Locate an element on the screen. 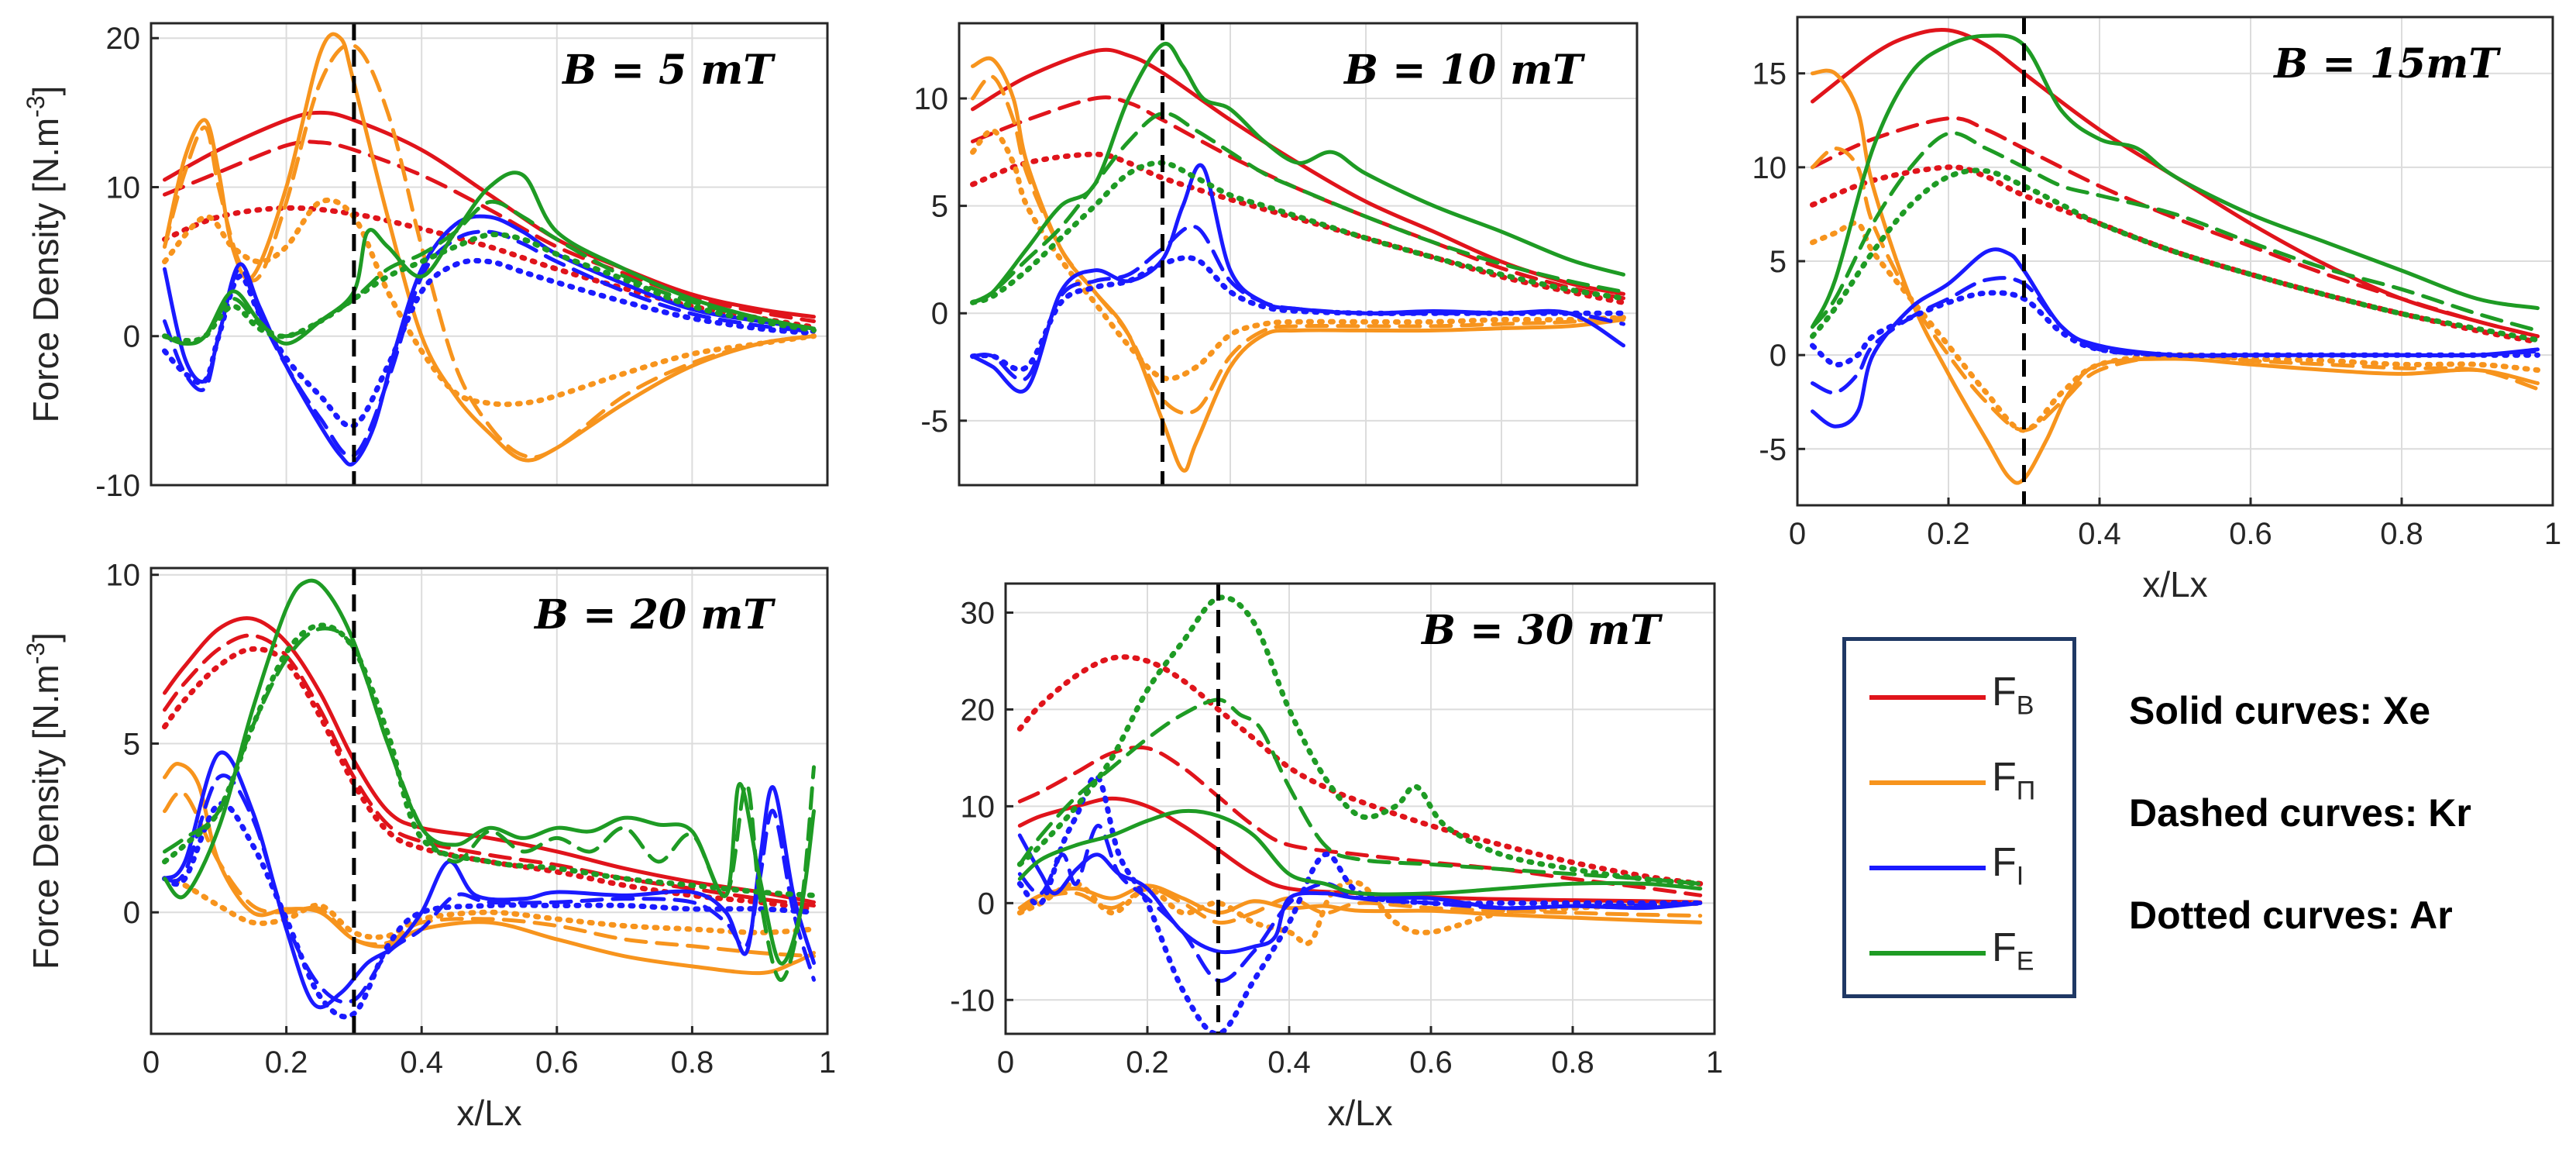 The width and height of the screenshot is (2576, 1171). panel-title: B = 30 mT is located at coordinates (1541, 630).